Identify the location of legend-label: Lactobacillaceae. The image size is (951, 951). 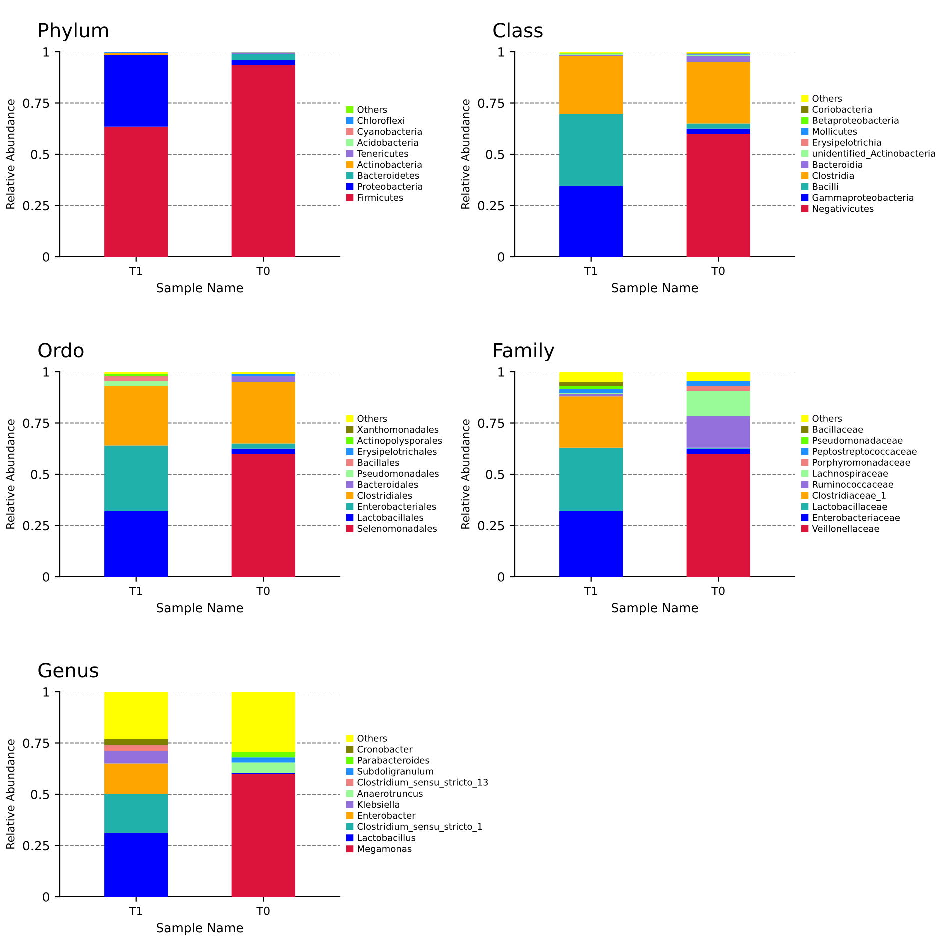
(850, 506).